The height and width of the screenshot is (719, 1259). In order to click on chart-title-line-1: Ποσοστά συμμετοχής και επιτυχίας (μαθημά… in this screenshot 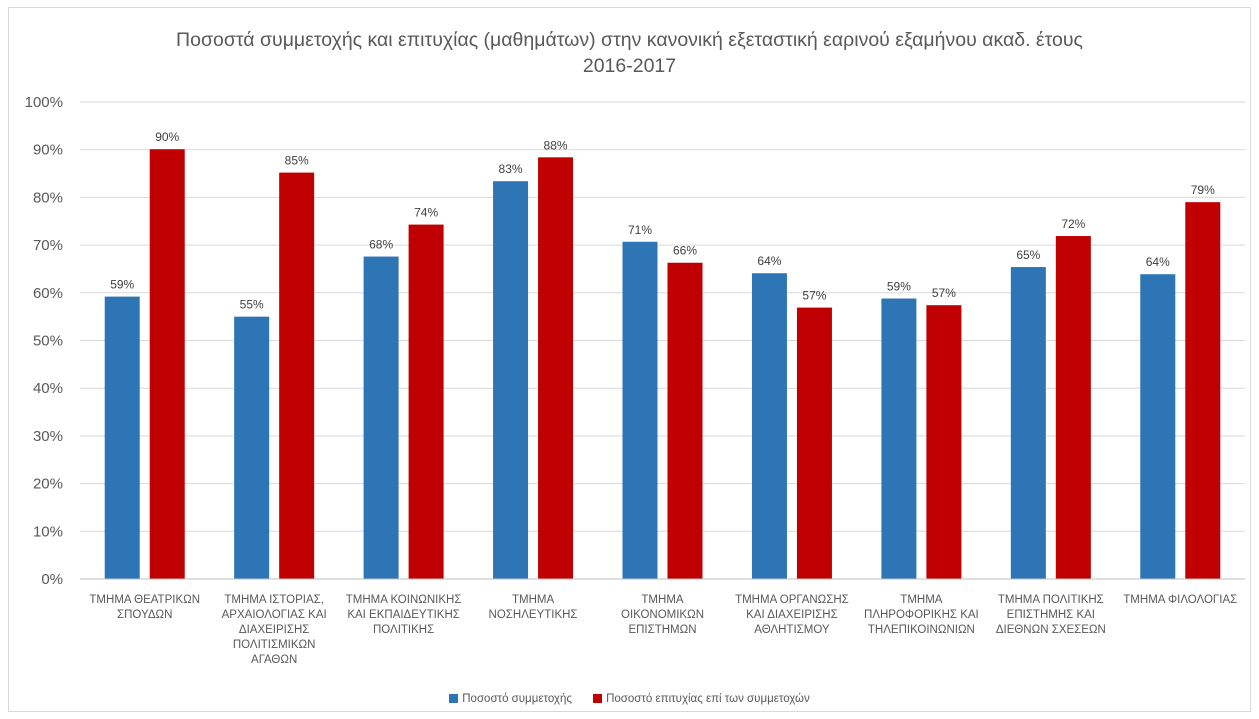, I will do `click(629, 40)`.